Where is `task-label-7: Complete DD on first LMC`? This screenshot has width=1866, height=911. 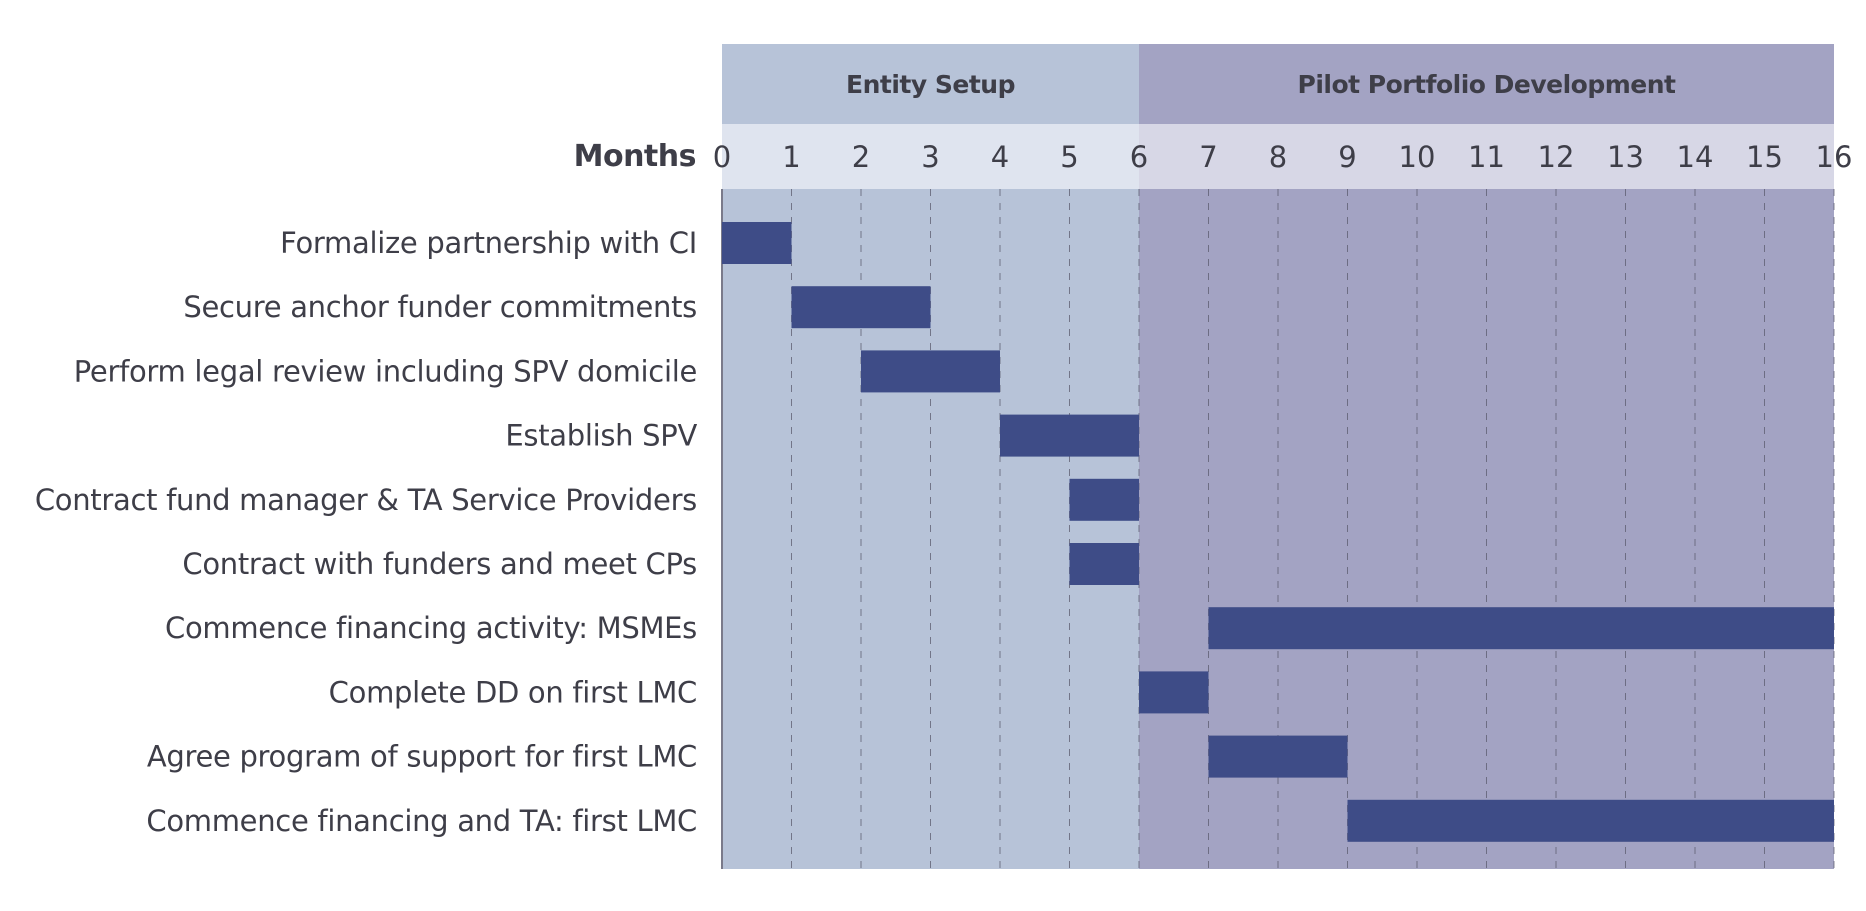 task-label-7: Complete DD on first LMC is located at coordinates (513, 692).